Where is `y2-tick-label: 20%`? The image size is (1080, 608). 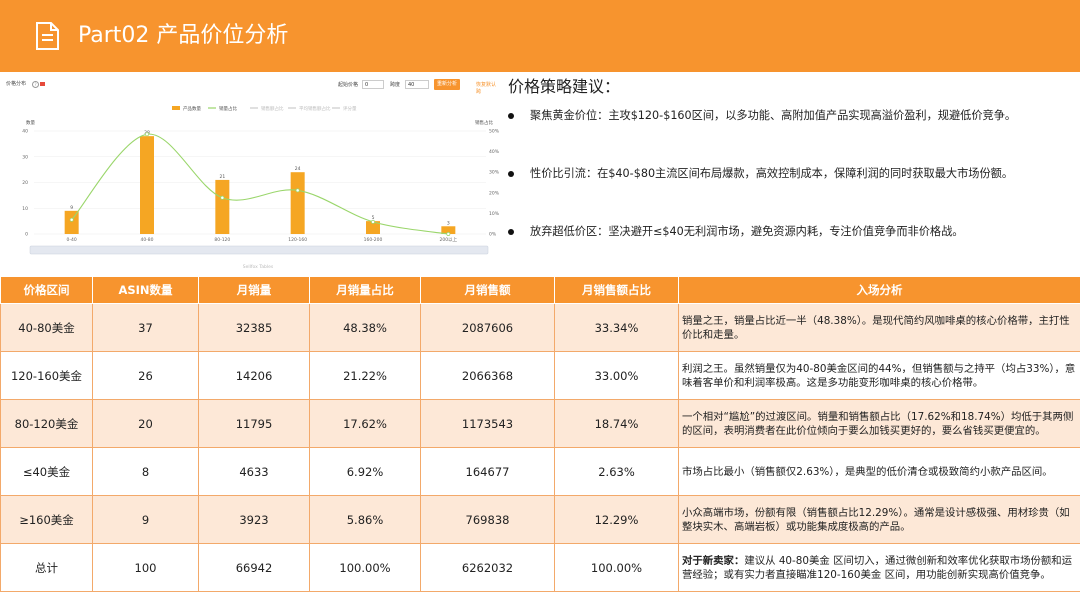
y2-tick-label: 20% is located at coordinates (494, 193).